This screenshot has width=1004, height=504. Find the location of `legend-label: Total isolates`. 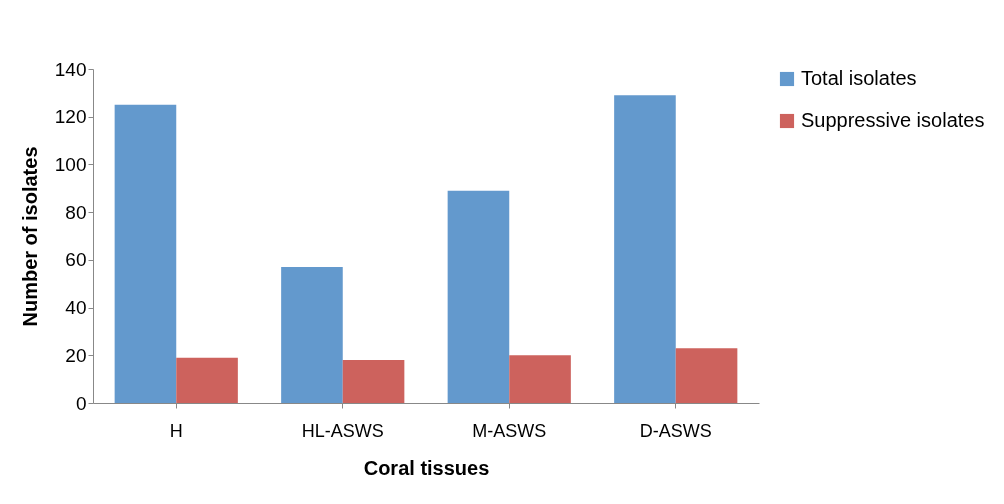

legend-label: Total isolates is located at coordinates (859, 78).